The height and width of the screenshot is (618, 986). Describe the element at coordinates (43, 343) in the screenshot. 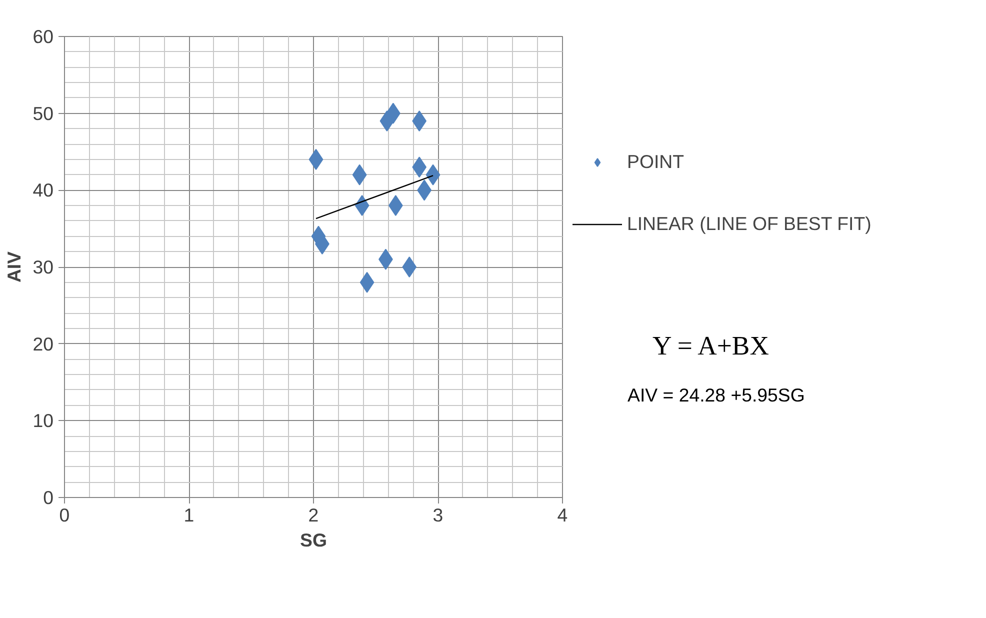

I see `y-tick-label: 20` at that location.